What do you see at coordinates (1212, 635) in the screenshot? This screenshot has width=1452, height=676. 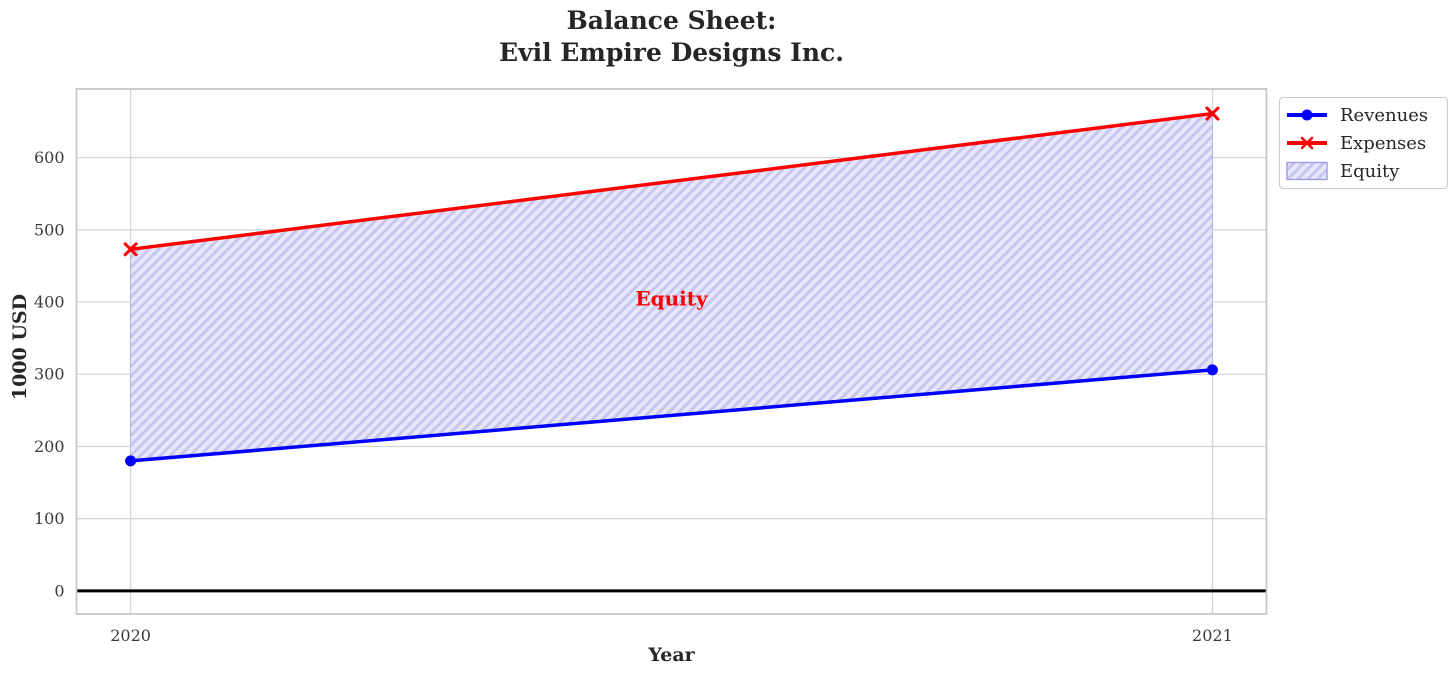 I see `x-tick-label: 2021` at bounding box center [1212, 635].